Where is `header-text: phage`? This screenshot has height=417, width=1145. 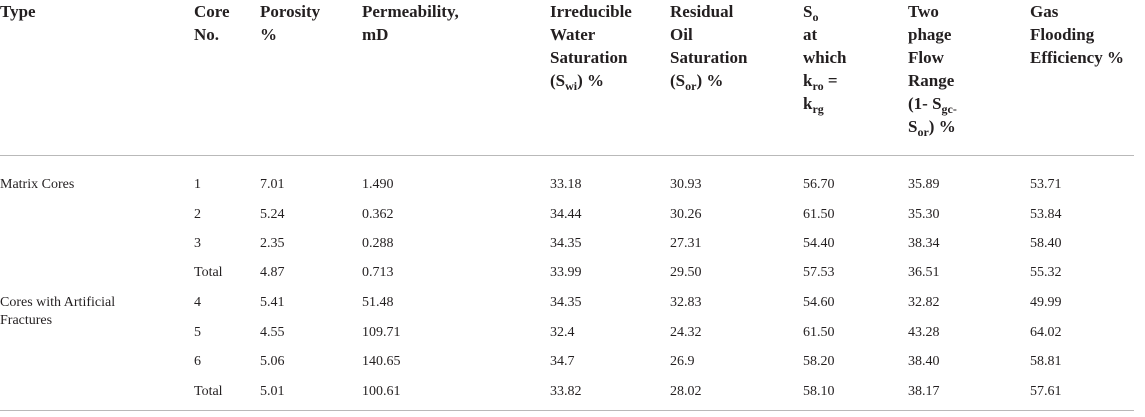
header-text: phage is located at coordinates (930, 34).